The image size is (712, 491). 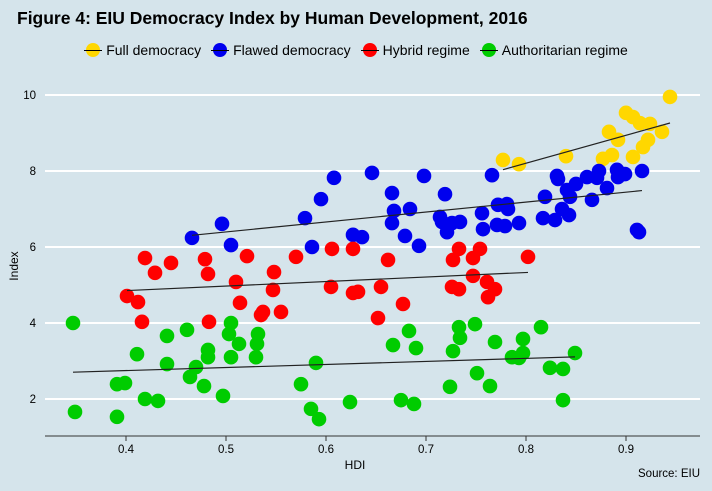 I want to click on x-tick-label: 0.7, so click(x=426, y=450).